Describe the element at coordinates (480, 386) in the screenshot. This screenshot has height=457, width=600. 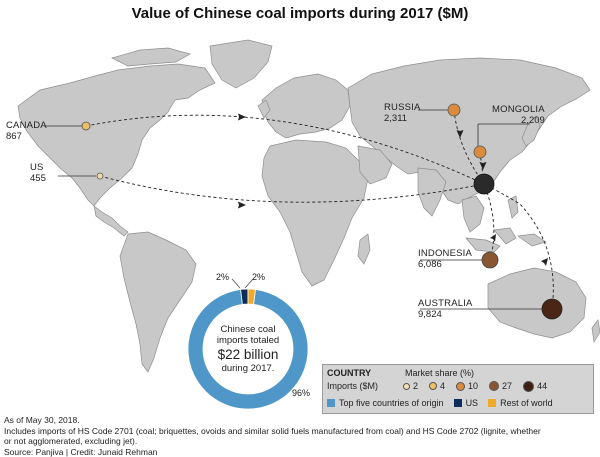
I see `legend-sizes: 2 4 10 27 44` at that location.